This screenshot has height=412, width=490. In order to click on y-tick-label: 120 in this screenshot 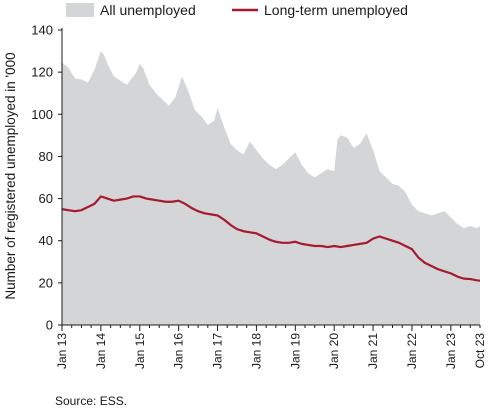, I will do `click(42, 72)`.